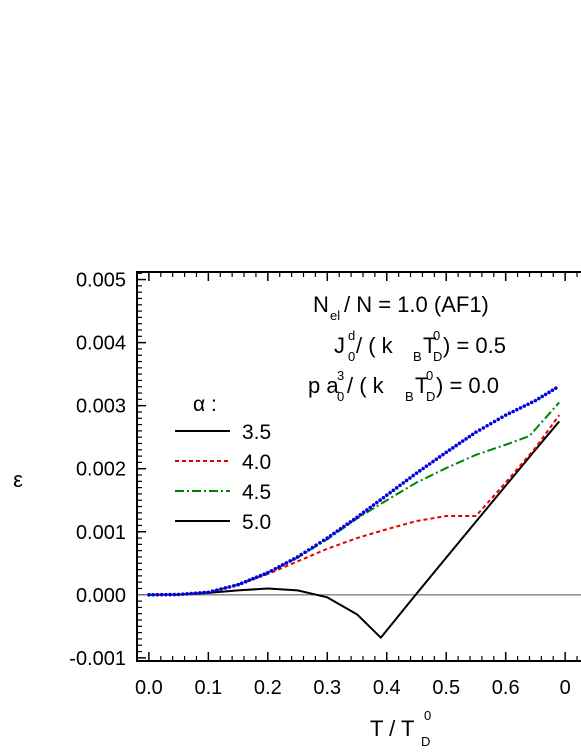 The width and height of the screenshot is (581, 752). What do you see at coordinates (430, 396) in the screenshot?
I see `annot3-c-sub: D` at bounding box center [430, 396].